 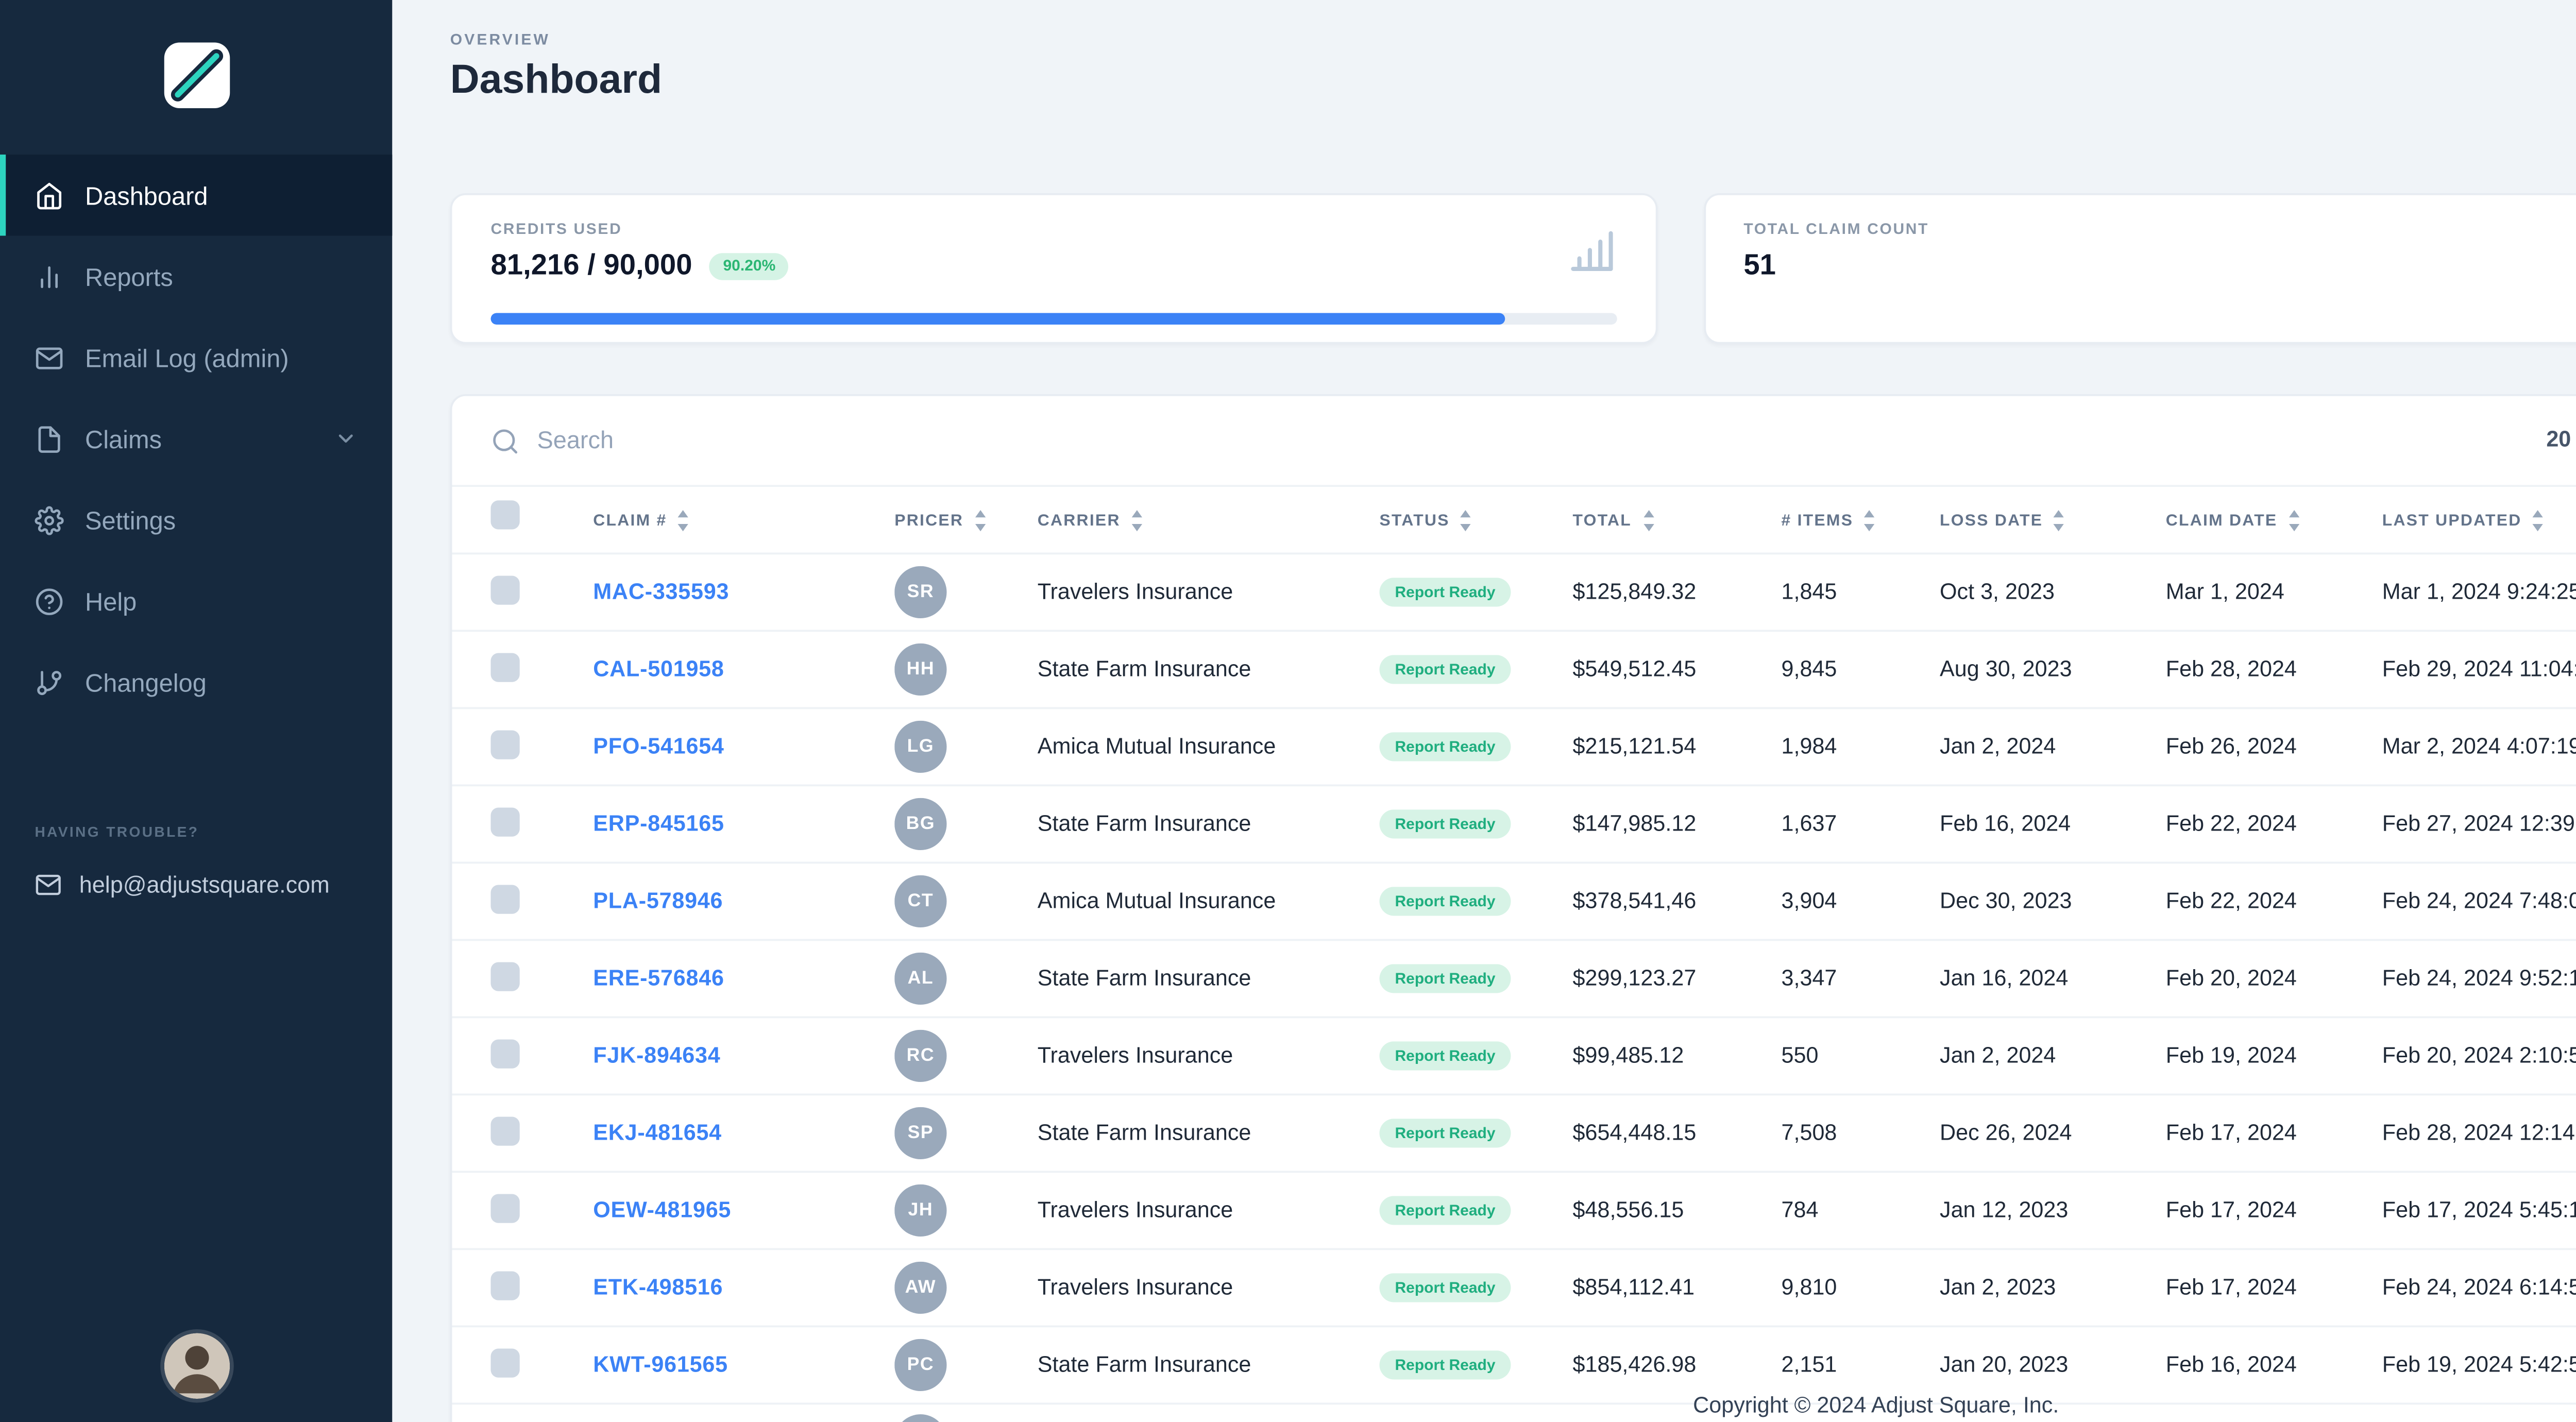 What do you see at coordinates (2004, 978) in the screenshot?
I see `loss-date-cell: Jan 16, 2024` at bounding box center [2004, 978].